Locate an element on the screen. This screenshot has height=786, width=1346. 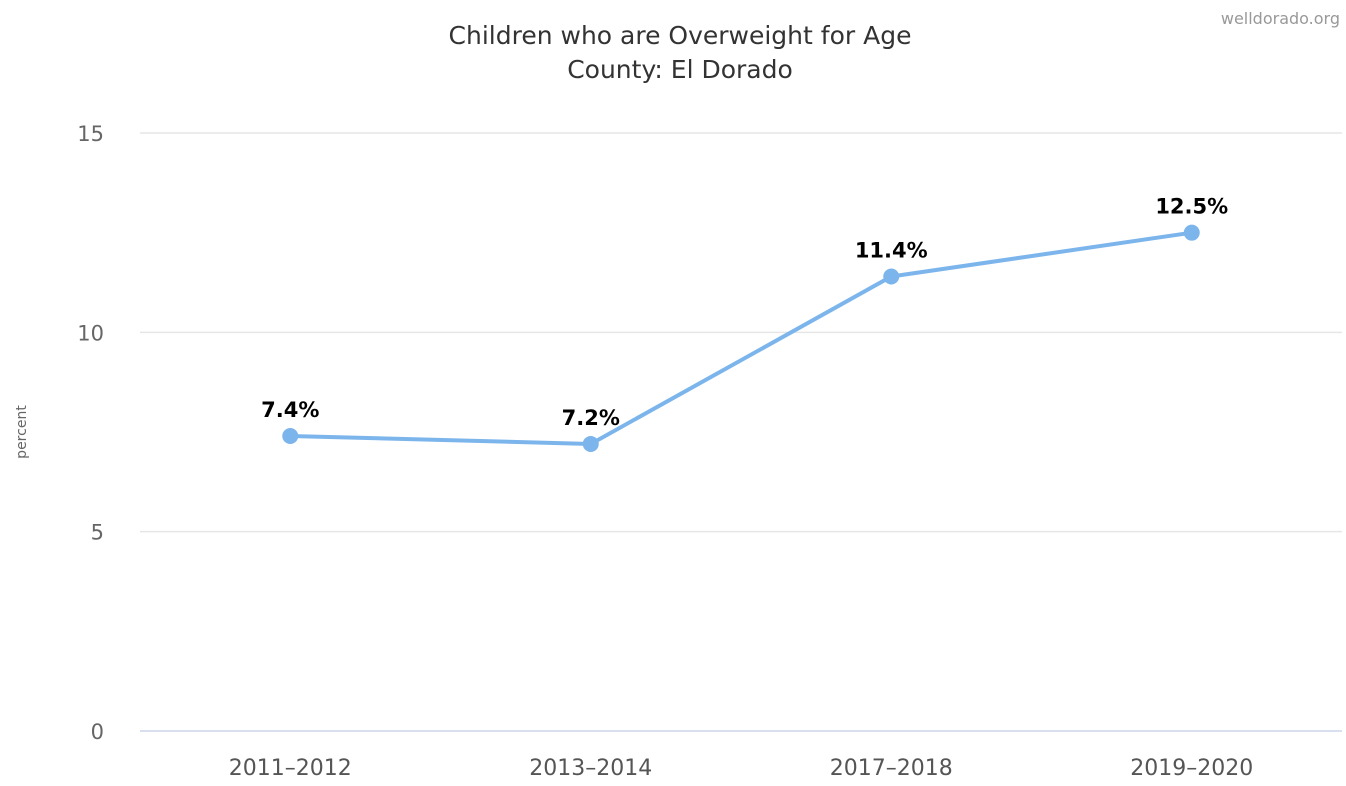
y-tick-label: 0 is located at coordinates (97, 732).